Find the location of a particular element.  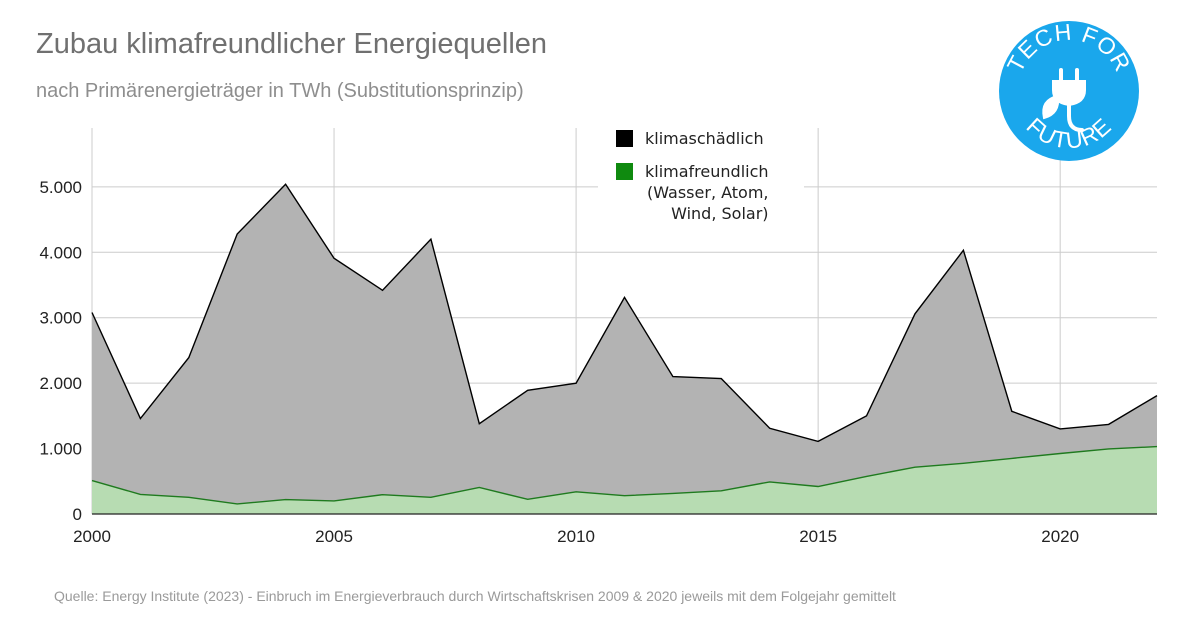

y-tick-label: 4.000 is located at coordinates (60, 252).